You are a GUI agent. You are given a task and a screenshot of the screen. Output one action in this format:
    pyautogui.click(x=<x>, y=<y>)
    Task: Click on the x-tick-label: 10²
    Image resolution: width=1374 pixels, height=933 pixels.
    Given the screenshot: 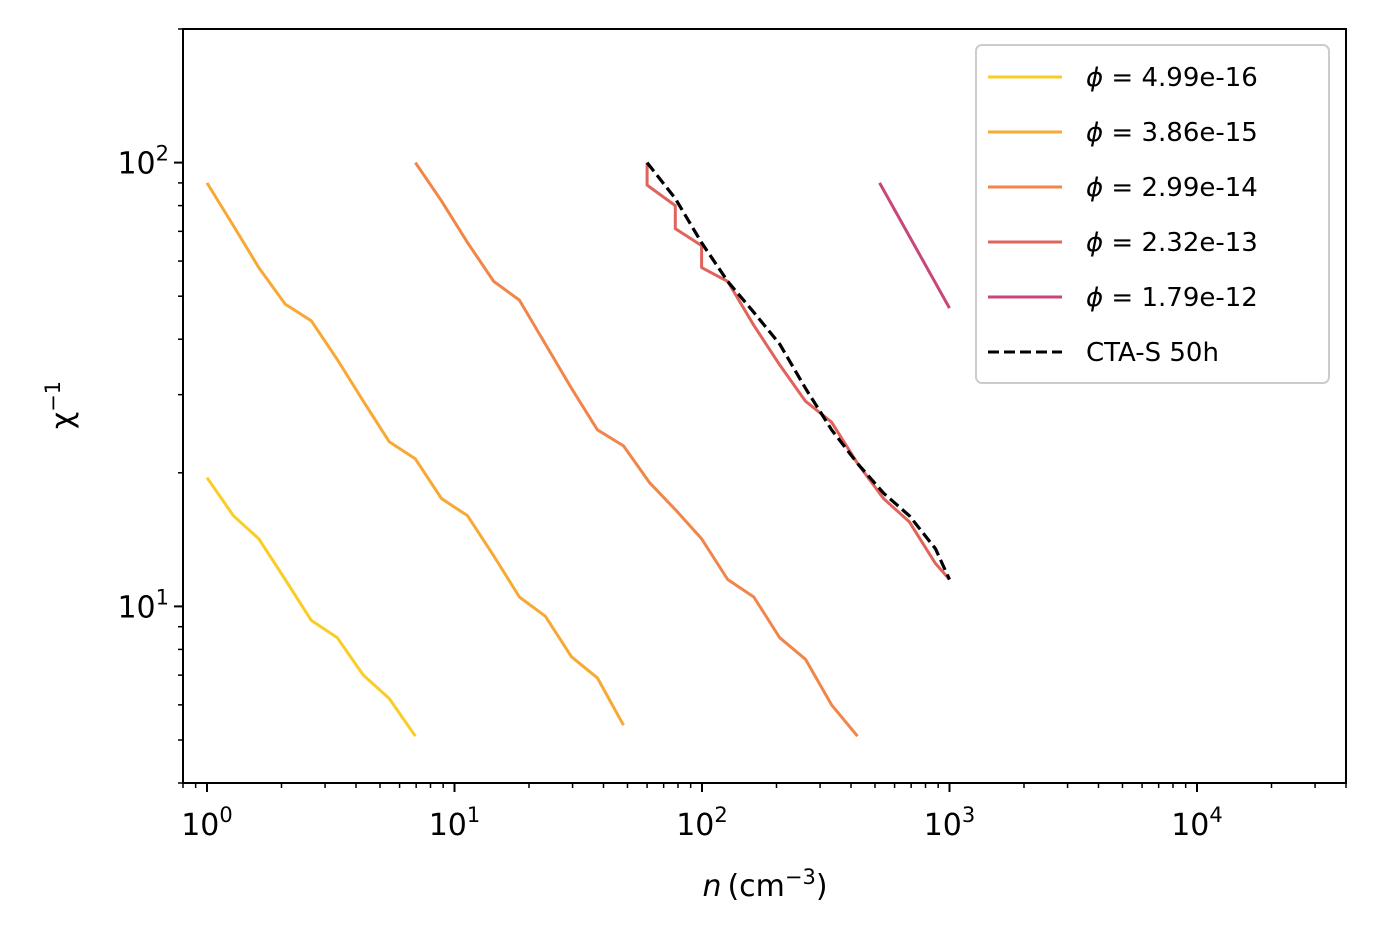 What is the action you would take?
    pyautogui.click(x=702, y=823)
    